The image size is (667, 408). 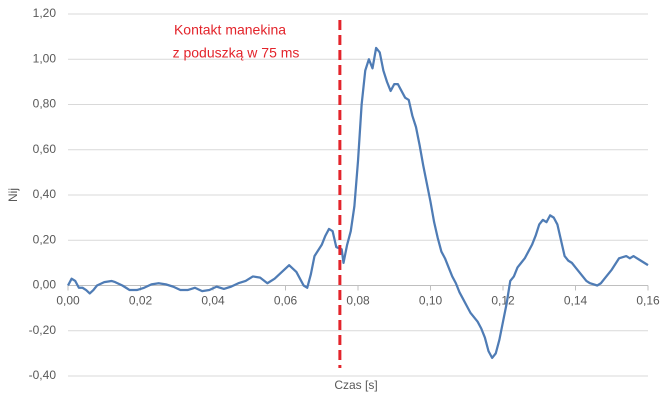 What do you see at coordinates (213, 301) in the screenshot?
I see `x-tick-label: 0,04` at bounding box center [213, 301].